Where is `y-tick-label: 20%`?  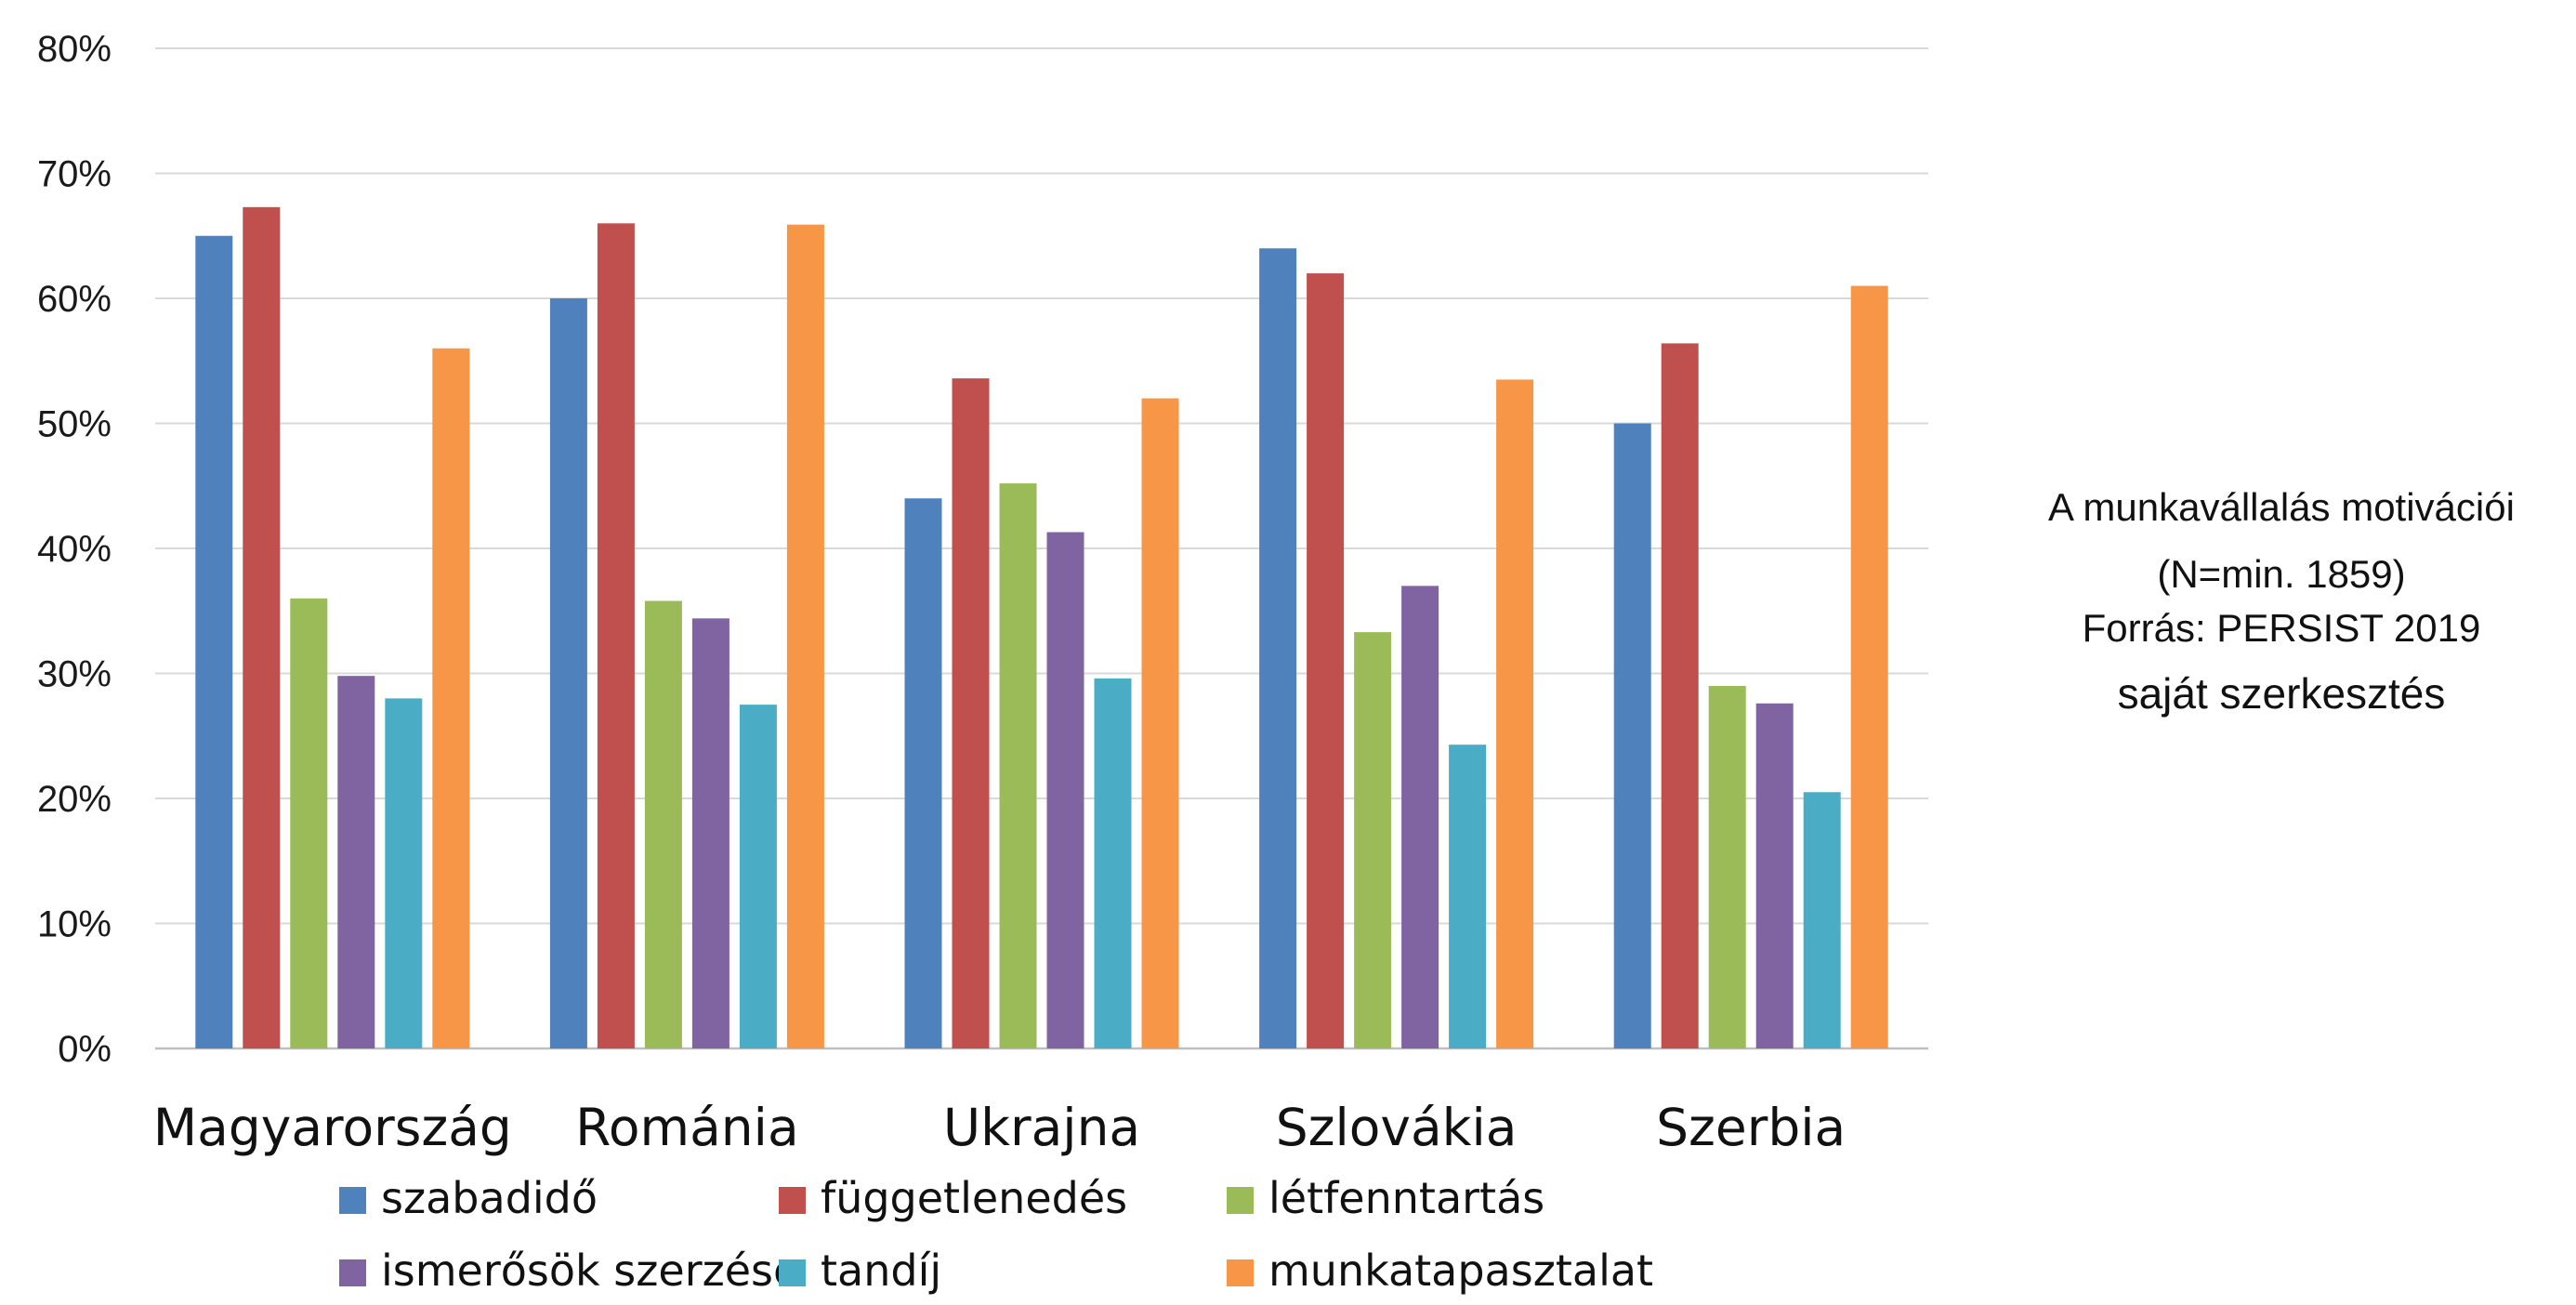
y-tick-label: 20% is located at coordinates (74, 799).